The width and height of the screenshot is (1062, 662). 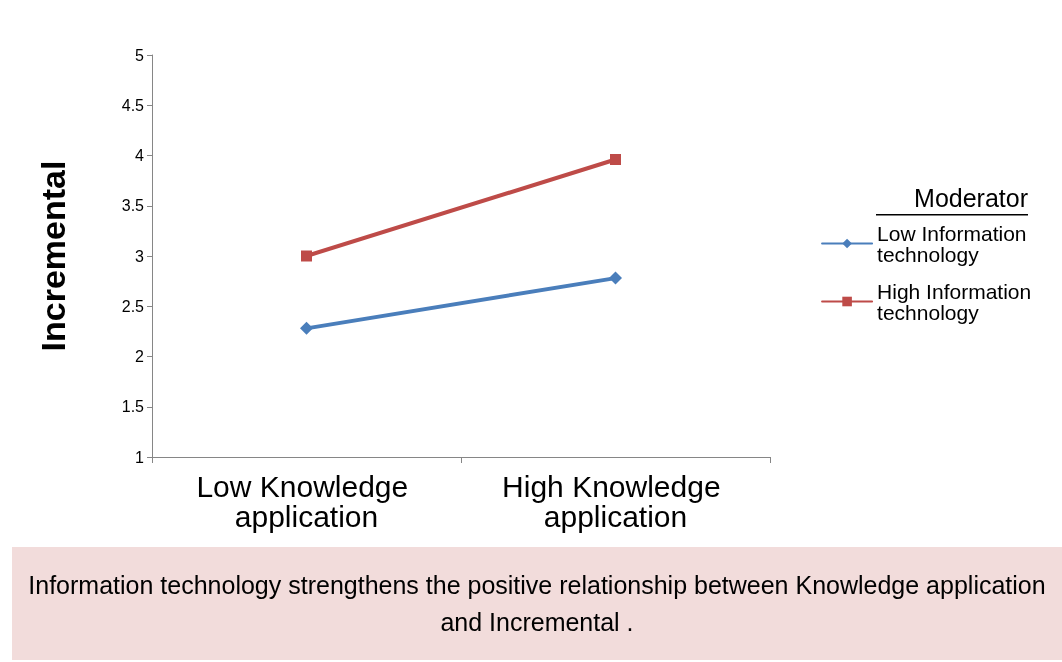 What do you see at coordinates (133, 407) in the screenshot?
I see `y-tick-label: 1.5` at bounding box center [133, 407].